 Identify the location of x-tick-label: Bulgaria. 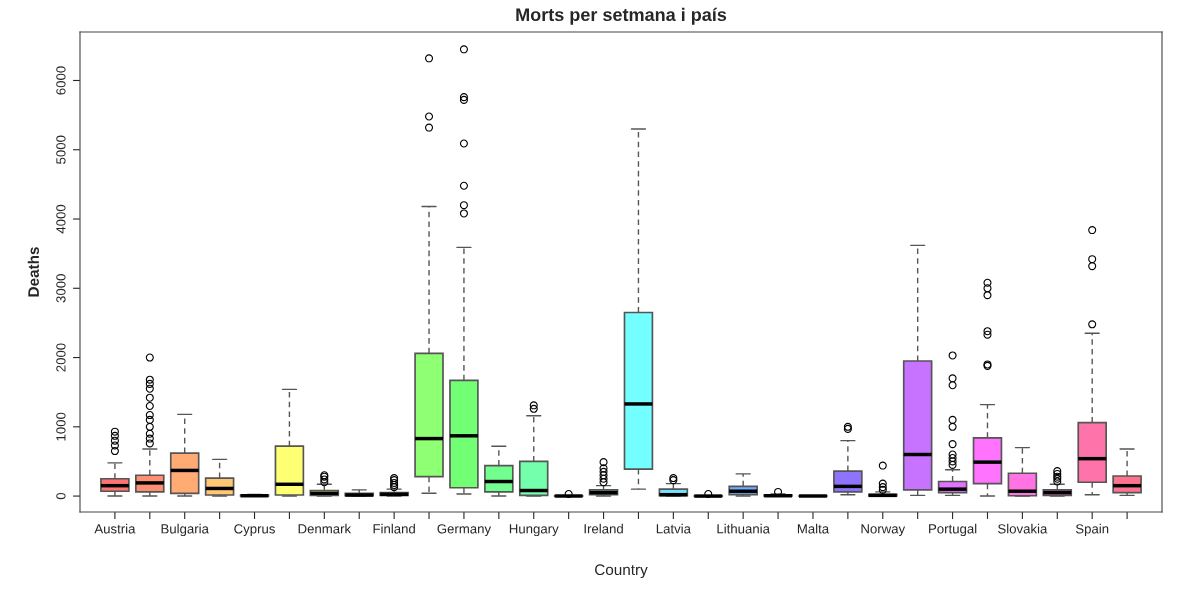
(185, 530).